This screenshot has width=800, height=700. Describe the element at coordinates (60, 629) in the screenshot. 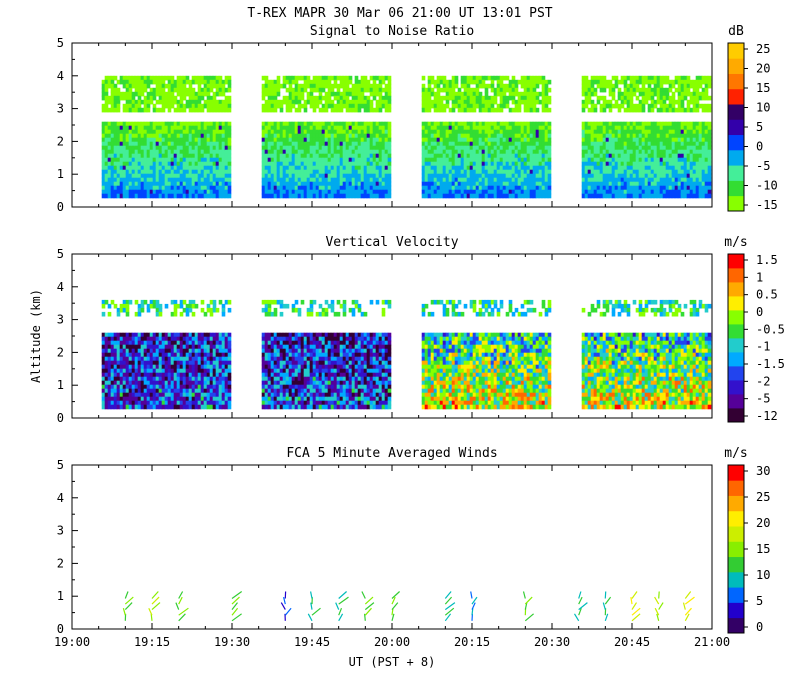

I see `y-tick-label: 0` at that location.